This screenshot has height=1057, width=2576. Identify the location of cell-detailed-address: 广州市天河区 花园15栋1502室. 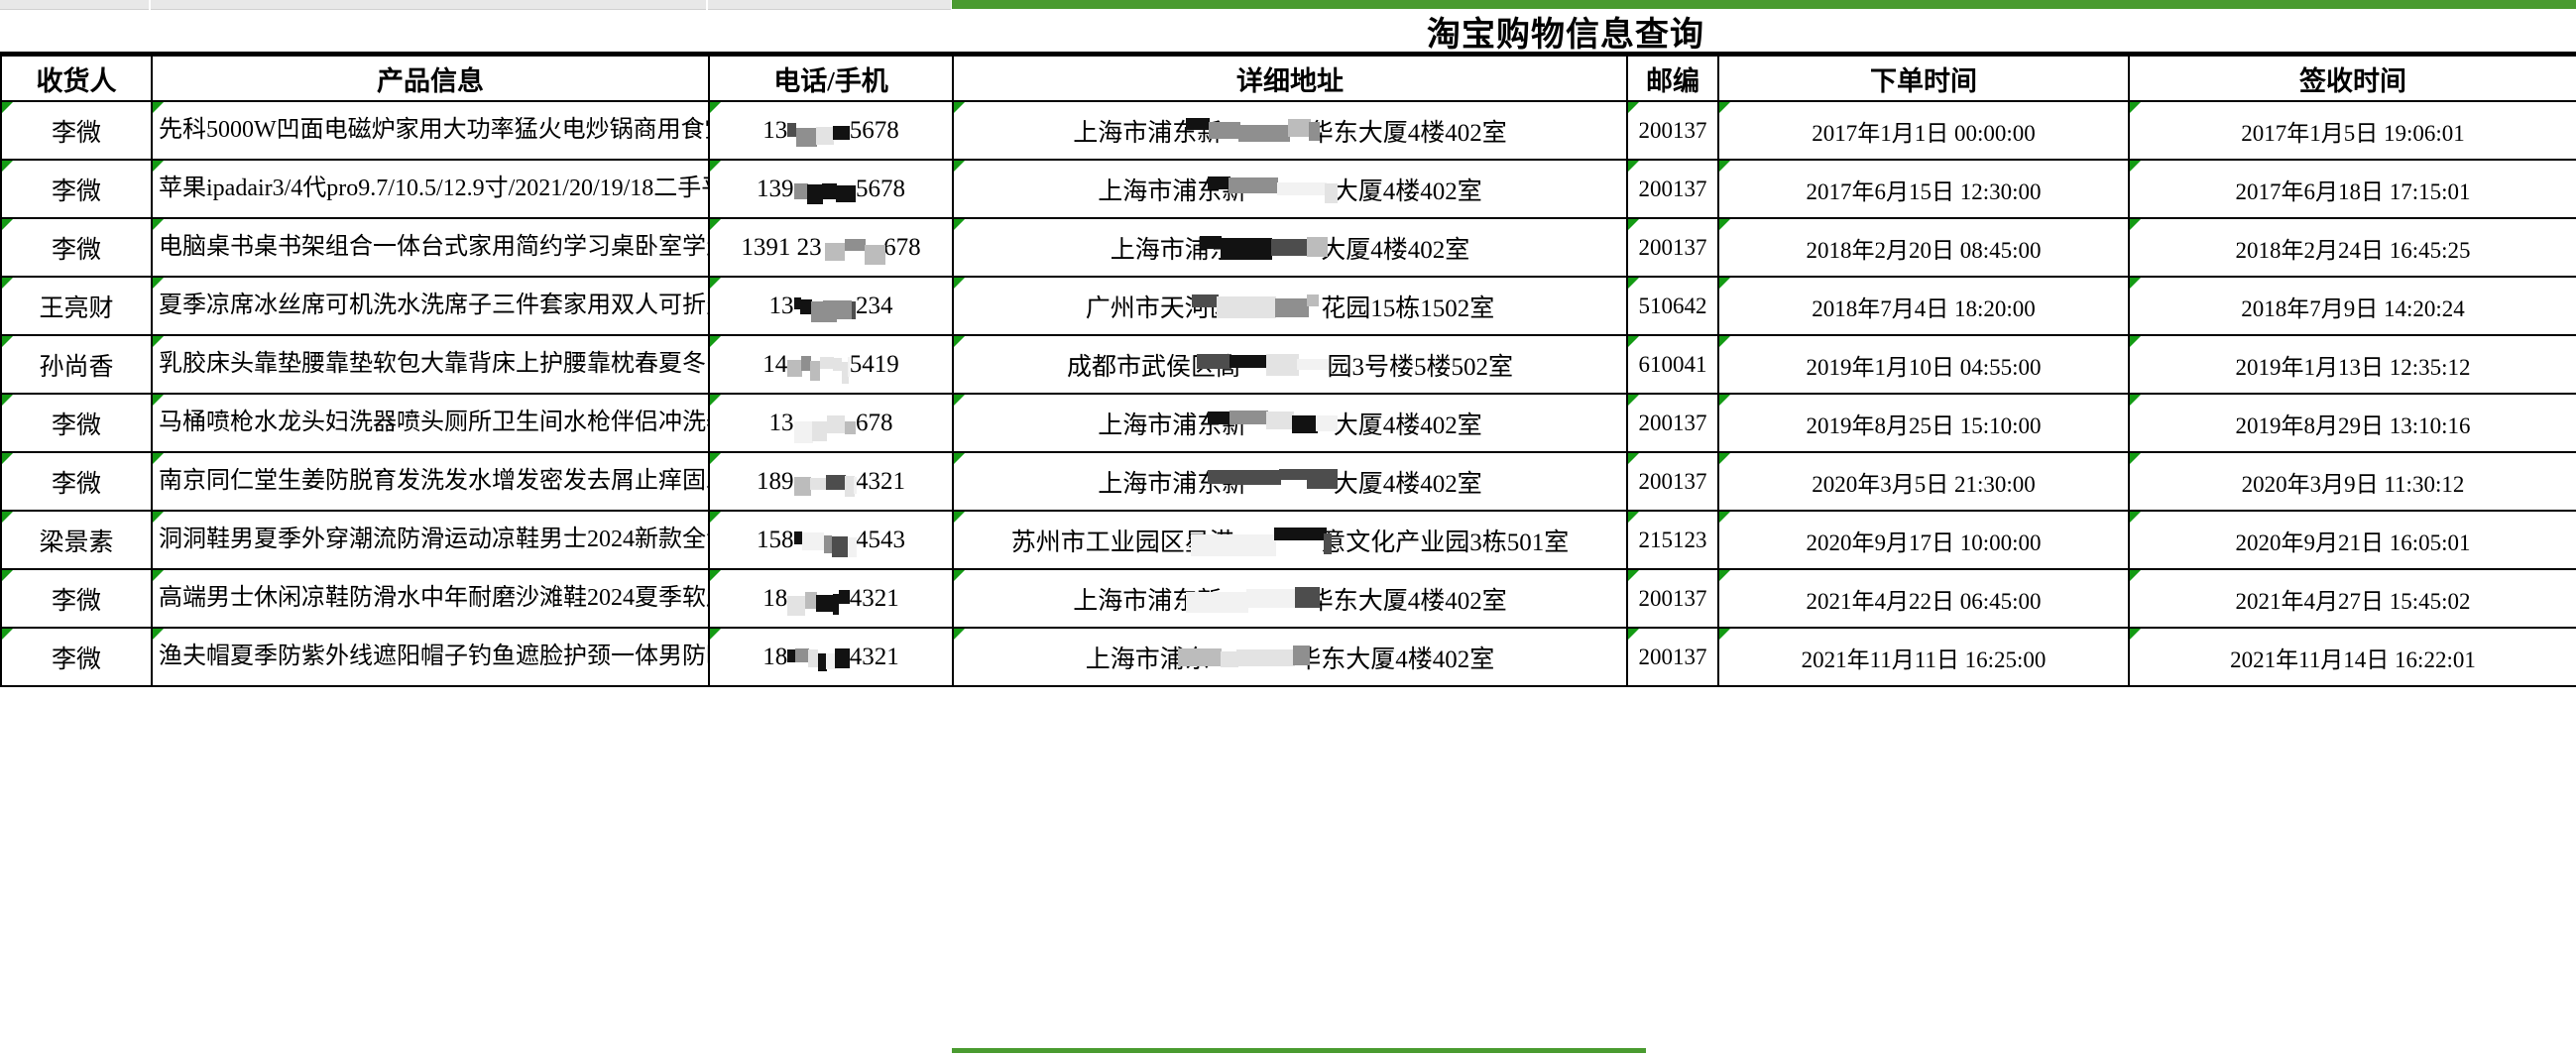
(1290, 306).